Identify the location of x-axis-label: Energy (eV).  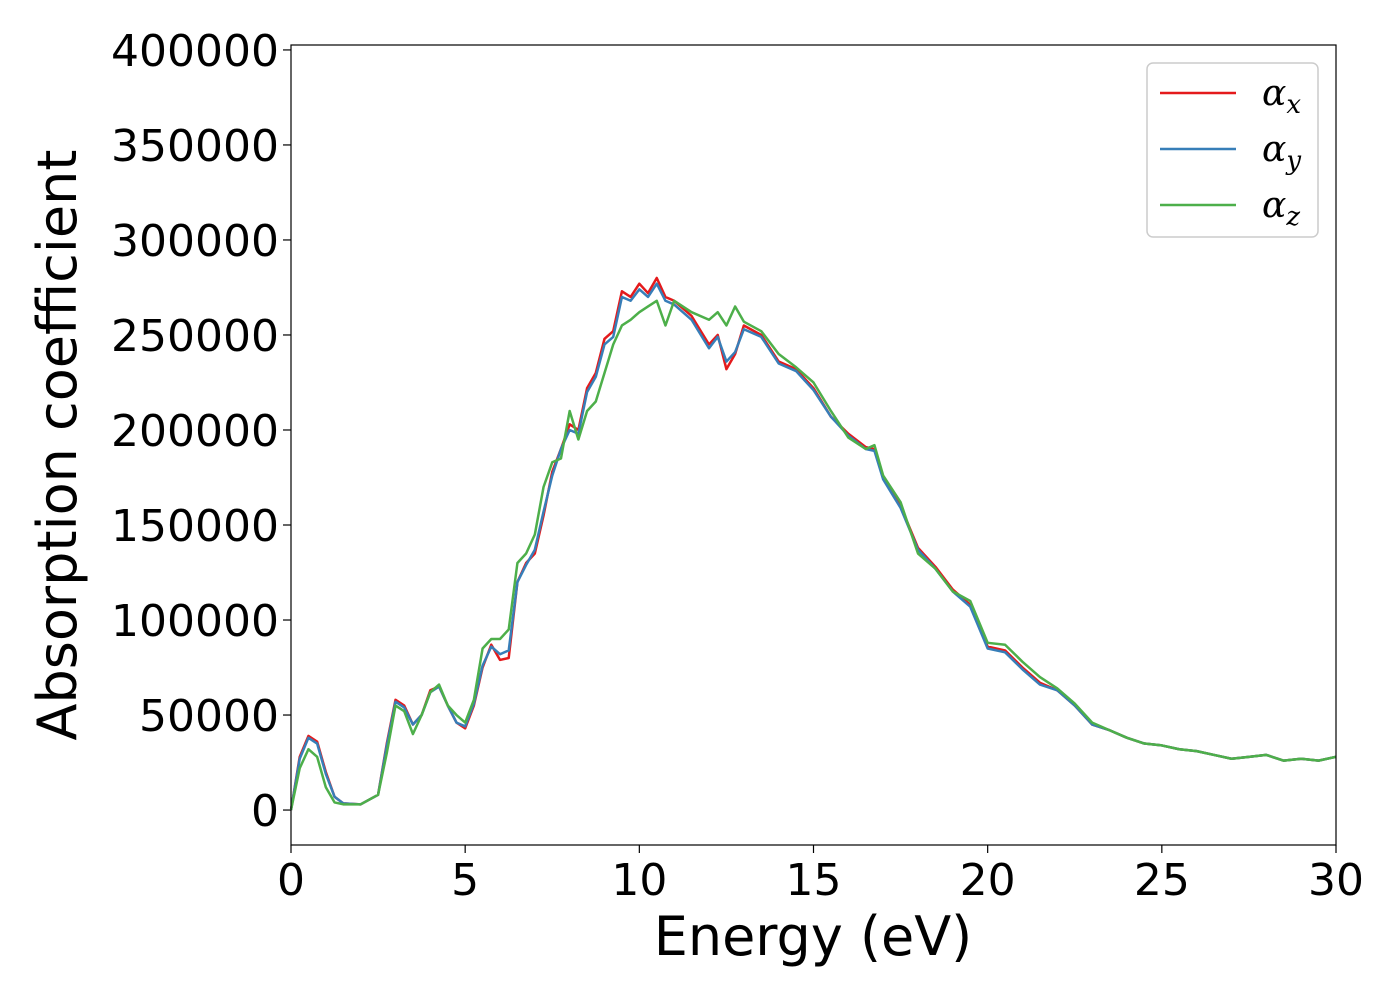
(813, 936).